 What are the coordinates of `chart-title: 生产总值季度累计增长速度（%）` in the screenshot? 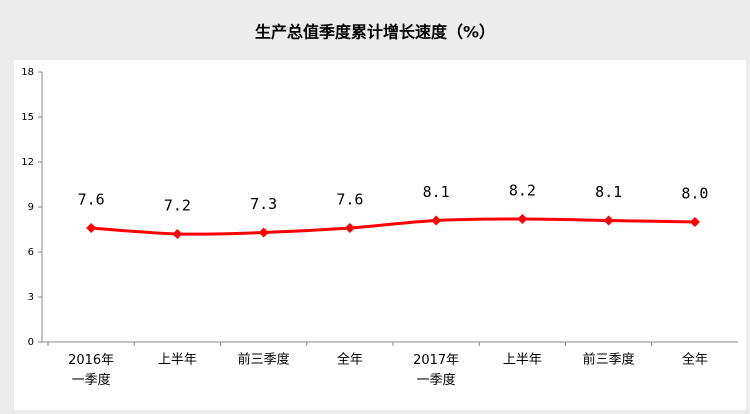 It's located at (375, 32).